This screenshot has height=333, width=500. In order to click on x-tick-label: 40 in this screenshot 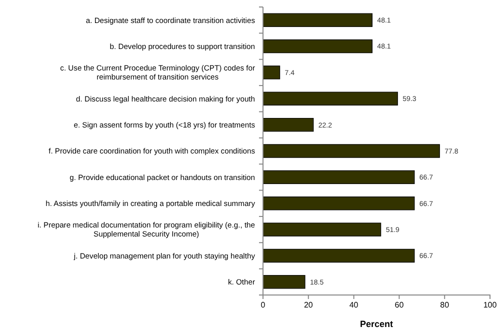, I will do `click(354, 305)`.